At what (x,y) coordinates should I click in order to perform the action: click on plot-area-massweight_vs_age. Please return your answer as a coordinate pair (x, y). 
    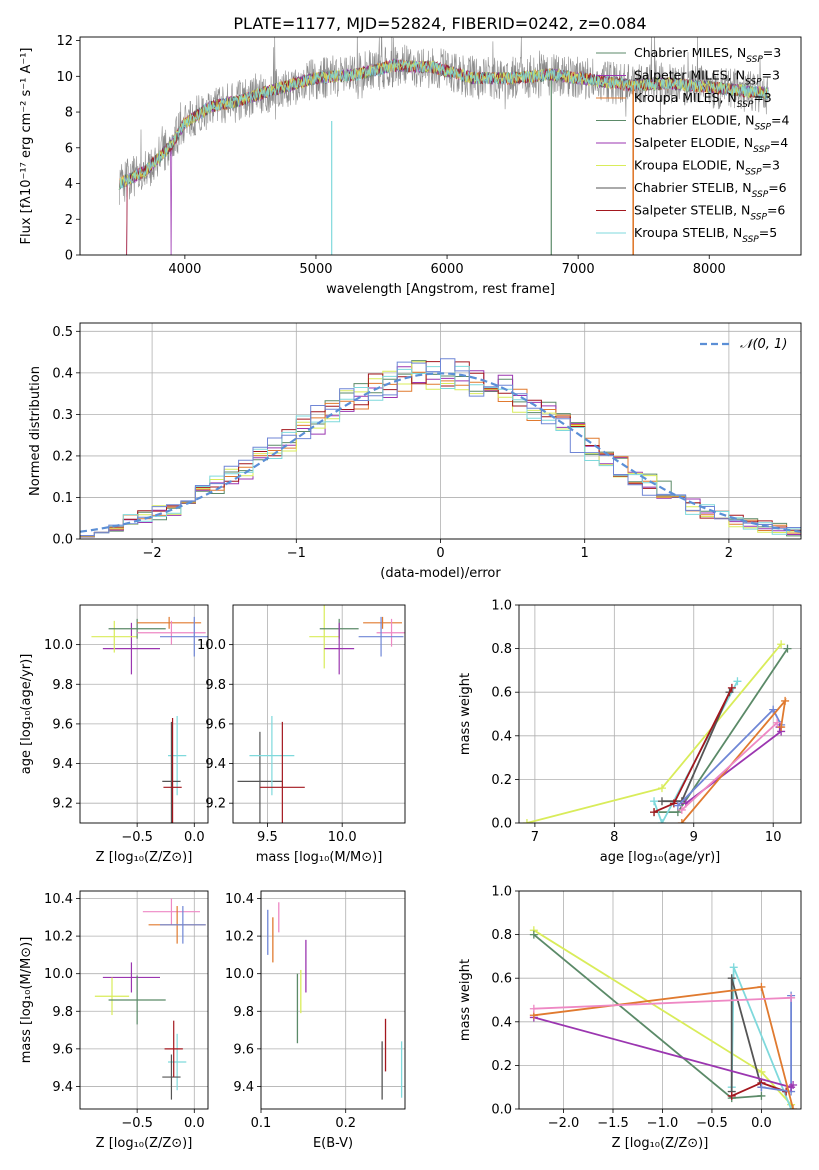
    Looking at the image, I should click on (657, 731).